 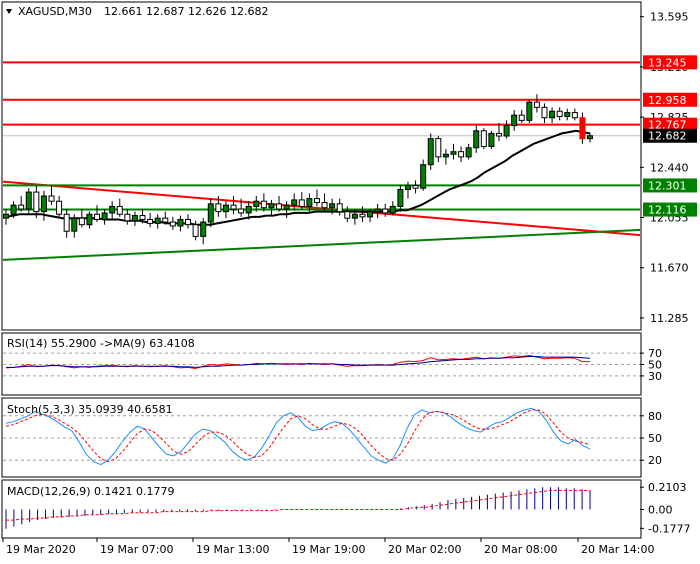 What do you see at coordinates (667, 62) in the screenshot?
I see `level-label: 13.245` at bounding box center [667, 62].